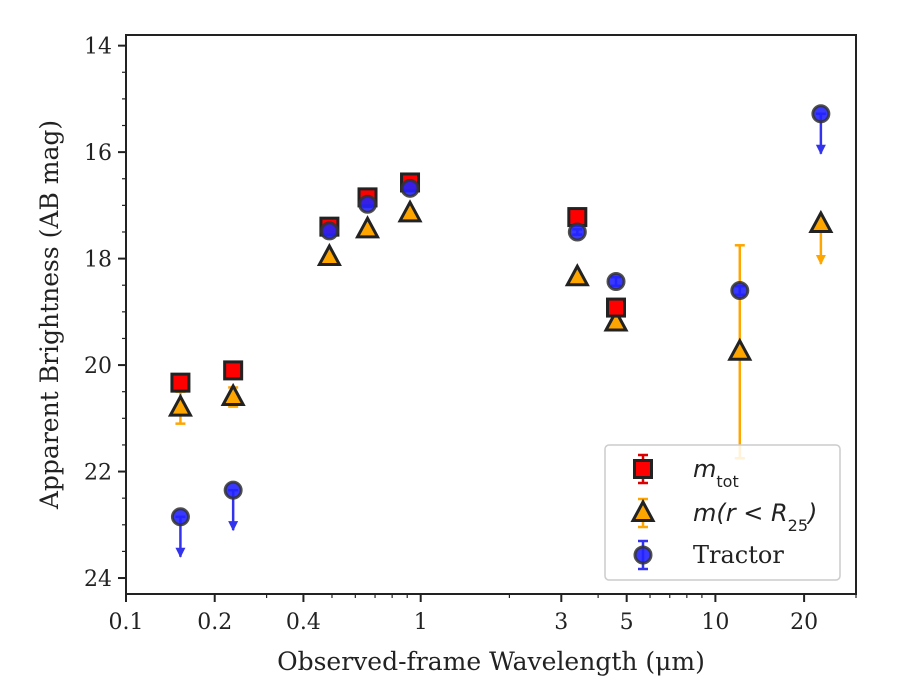 This screenshot has height=700, width=900. I want to click on legend-label: mtot, so click(716, 473).